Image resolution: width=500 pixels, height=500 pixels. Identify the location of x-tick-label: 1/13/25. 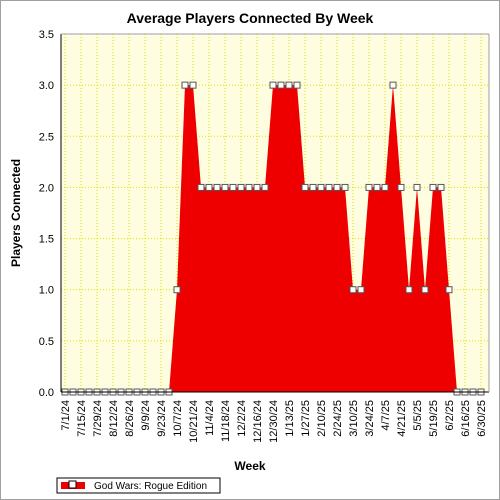
(290, 418).